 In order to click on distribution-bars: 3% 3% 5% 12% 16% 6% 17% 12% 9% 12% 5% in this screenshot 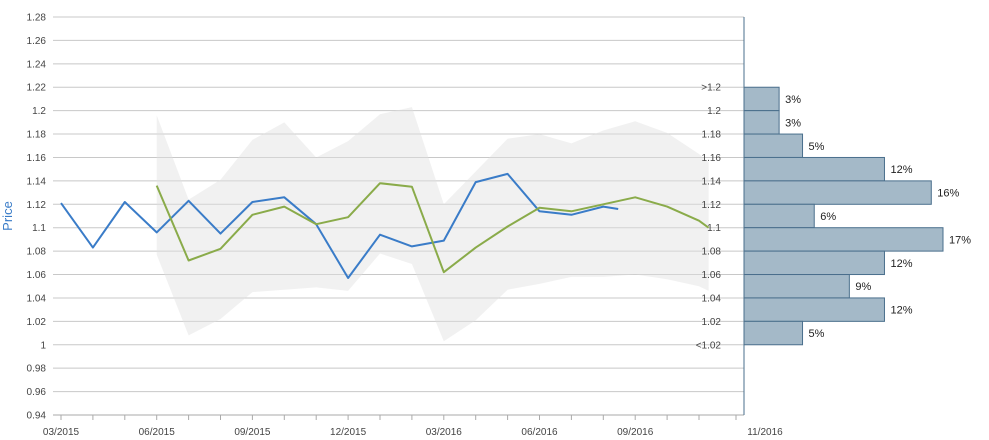, I will do `click(857, 216)`.